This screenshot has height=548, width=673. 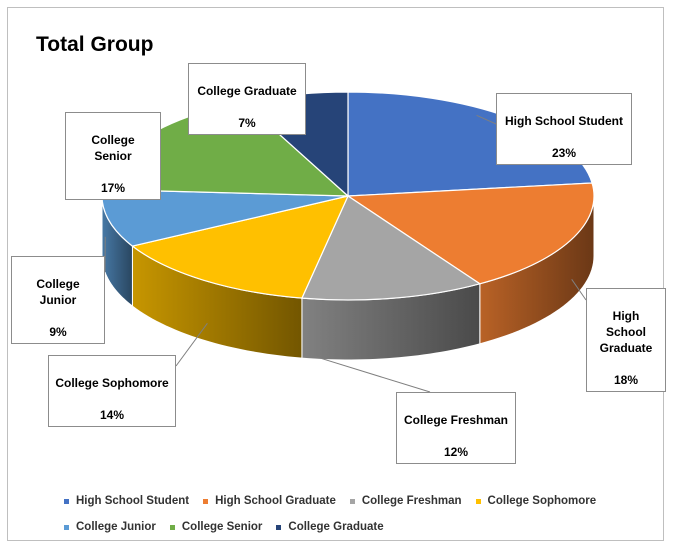 I want to click on legend-item-college-junior: College Junior, so click(x=110, y=527).